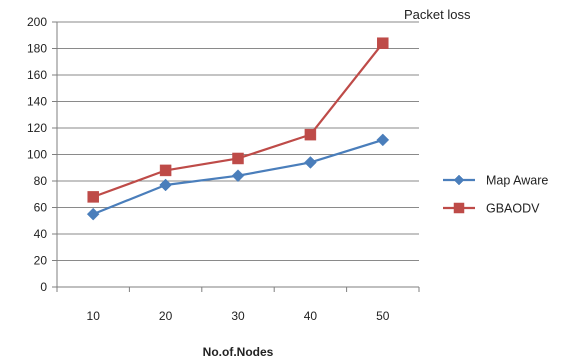 The width and height of the screenshot is (580, 362). What do you see at coordinates (513, 209) in the screenshot?
I see `legend-label-gbaodv: GBAODV` at bounding box center [513, 209].